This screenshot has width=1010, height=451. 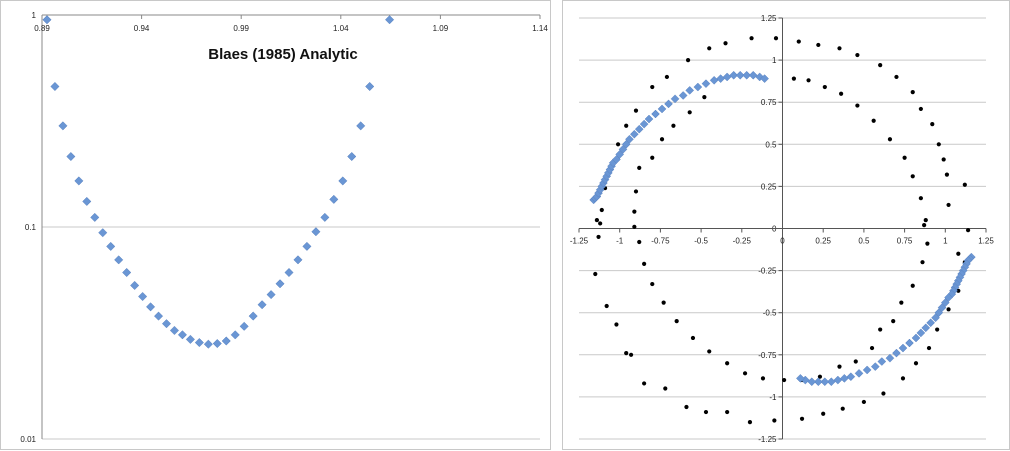 I want to click on x-tick-label: -0.5, so click(x=701, y=241).